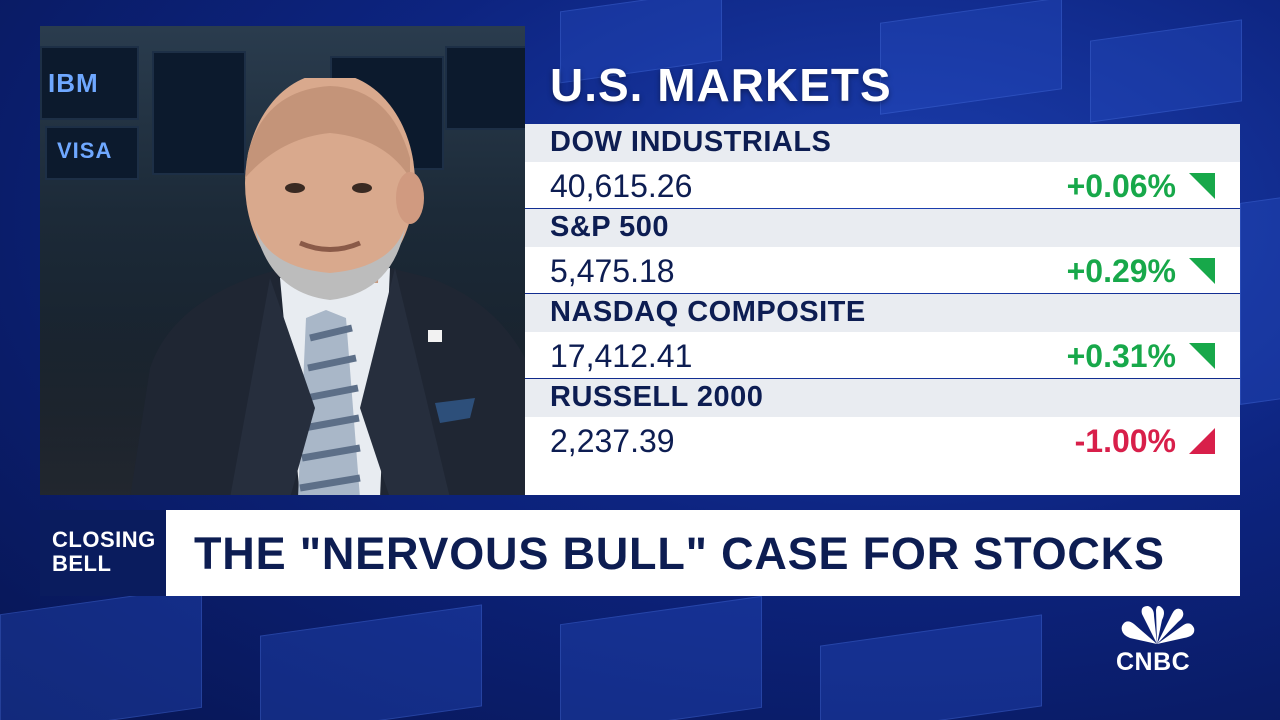  Describe the element at coordinates (691, 142) in the screenshot. I see `index-name: DOW INDUSTRIALS` at that location.